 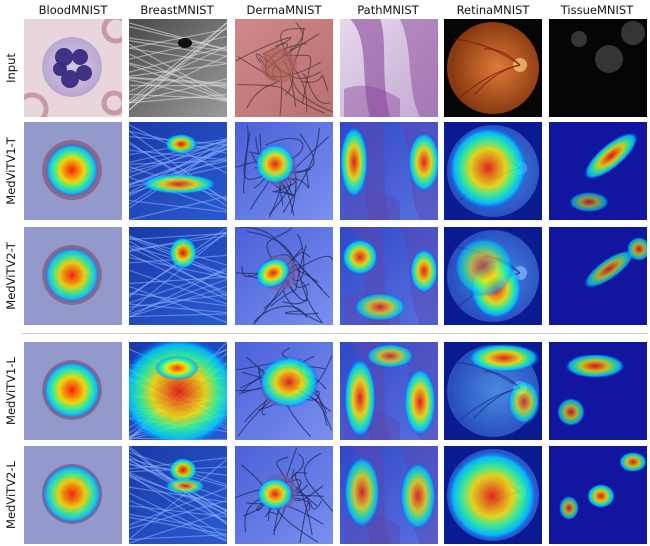 I want to click on row-label-input: Input, so click(x=11, y=68).